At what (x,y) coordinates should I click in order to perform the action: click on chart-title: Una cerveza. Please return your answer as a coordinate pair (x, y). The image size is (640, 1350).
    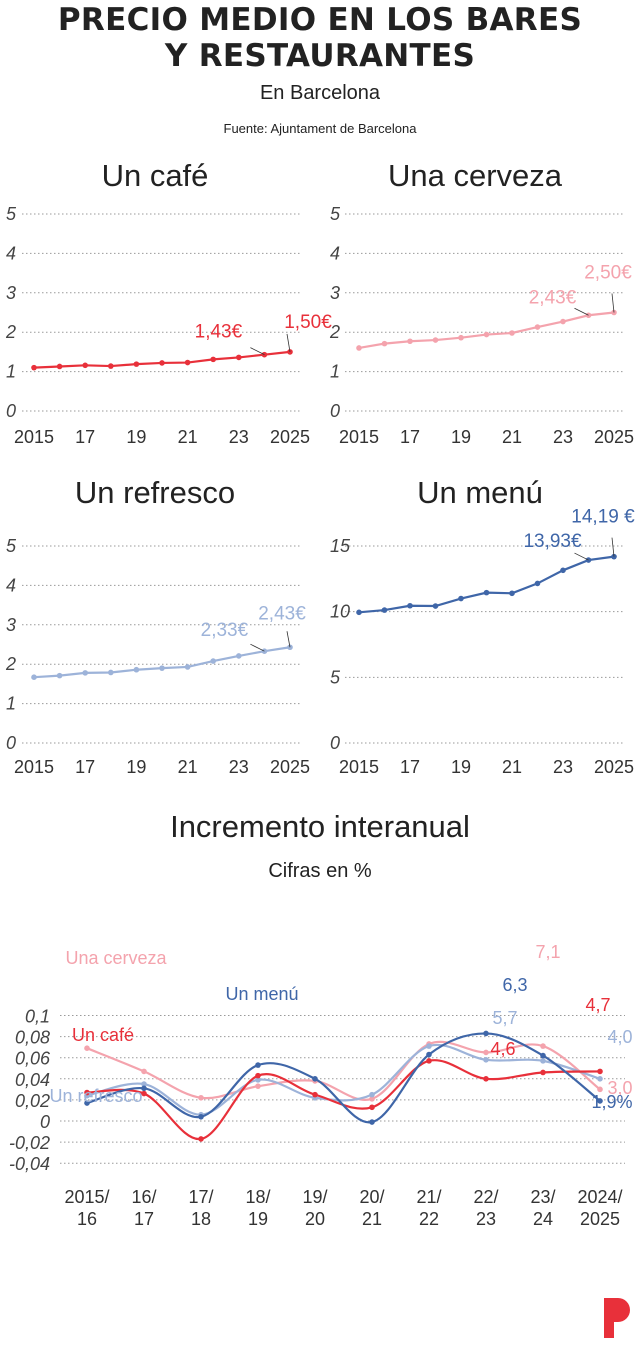
    Looking at the image, I should click on (475, 175).